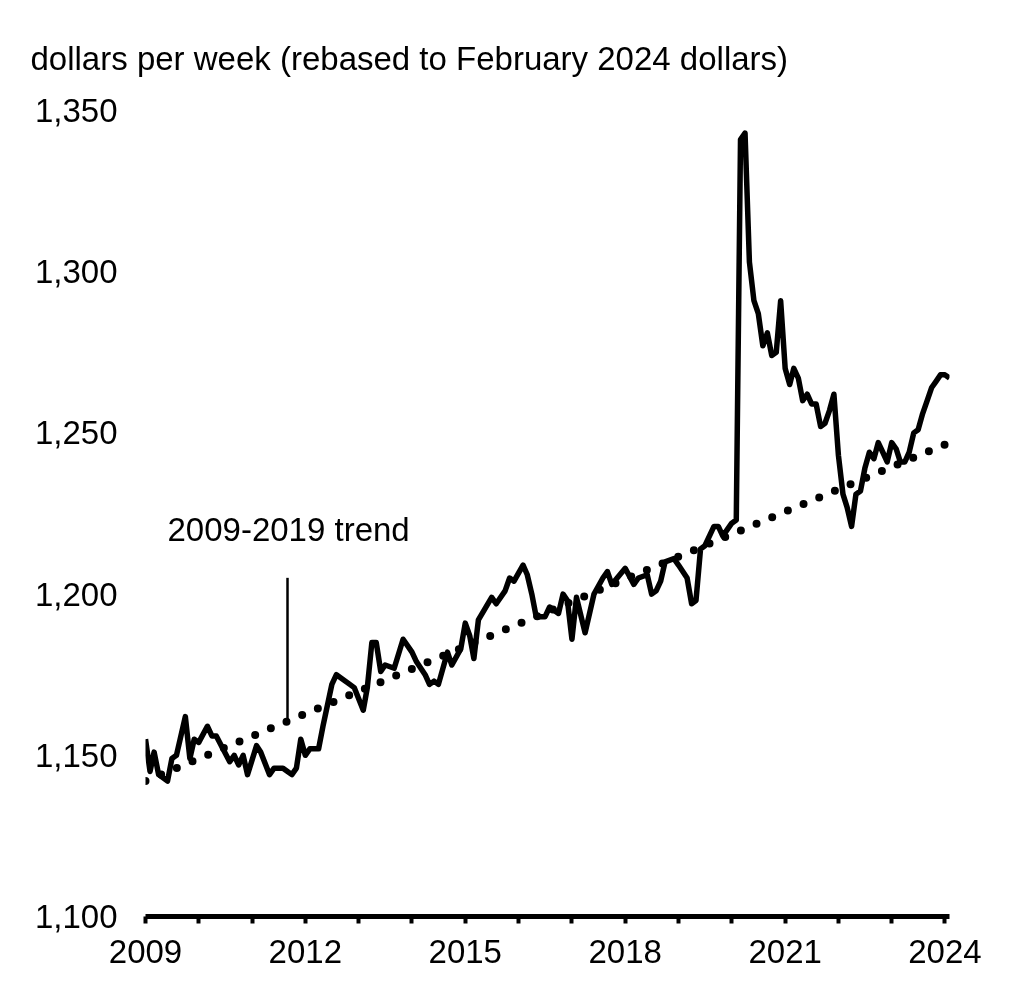 Image resolution: width=1019 pixels, height=1006 pixels. What do you see at coordinates (76, 755) in the screenshot?
I see `y-tick-label: 1,150` at bounding box center [76, 755].